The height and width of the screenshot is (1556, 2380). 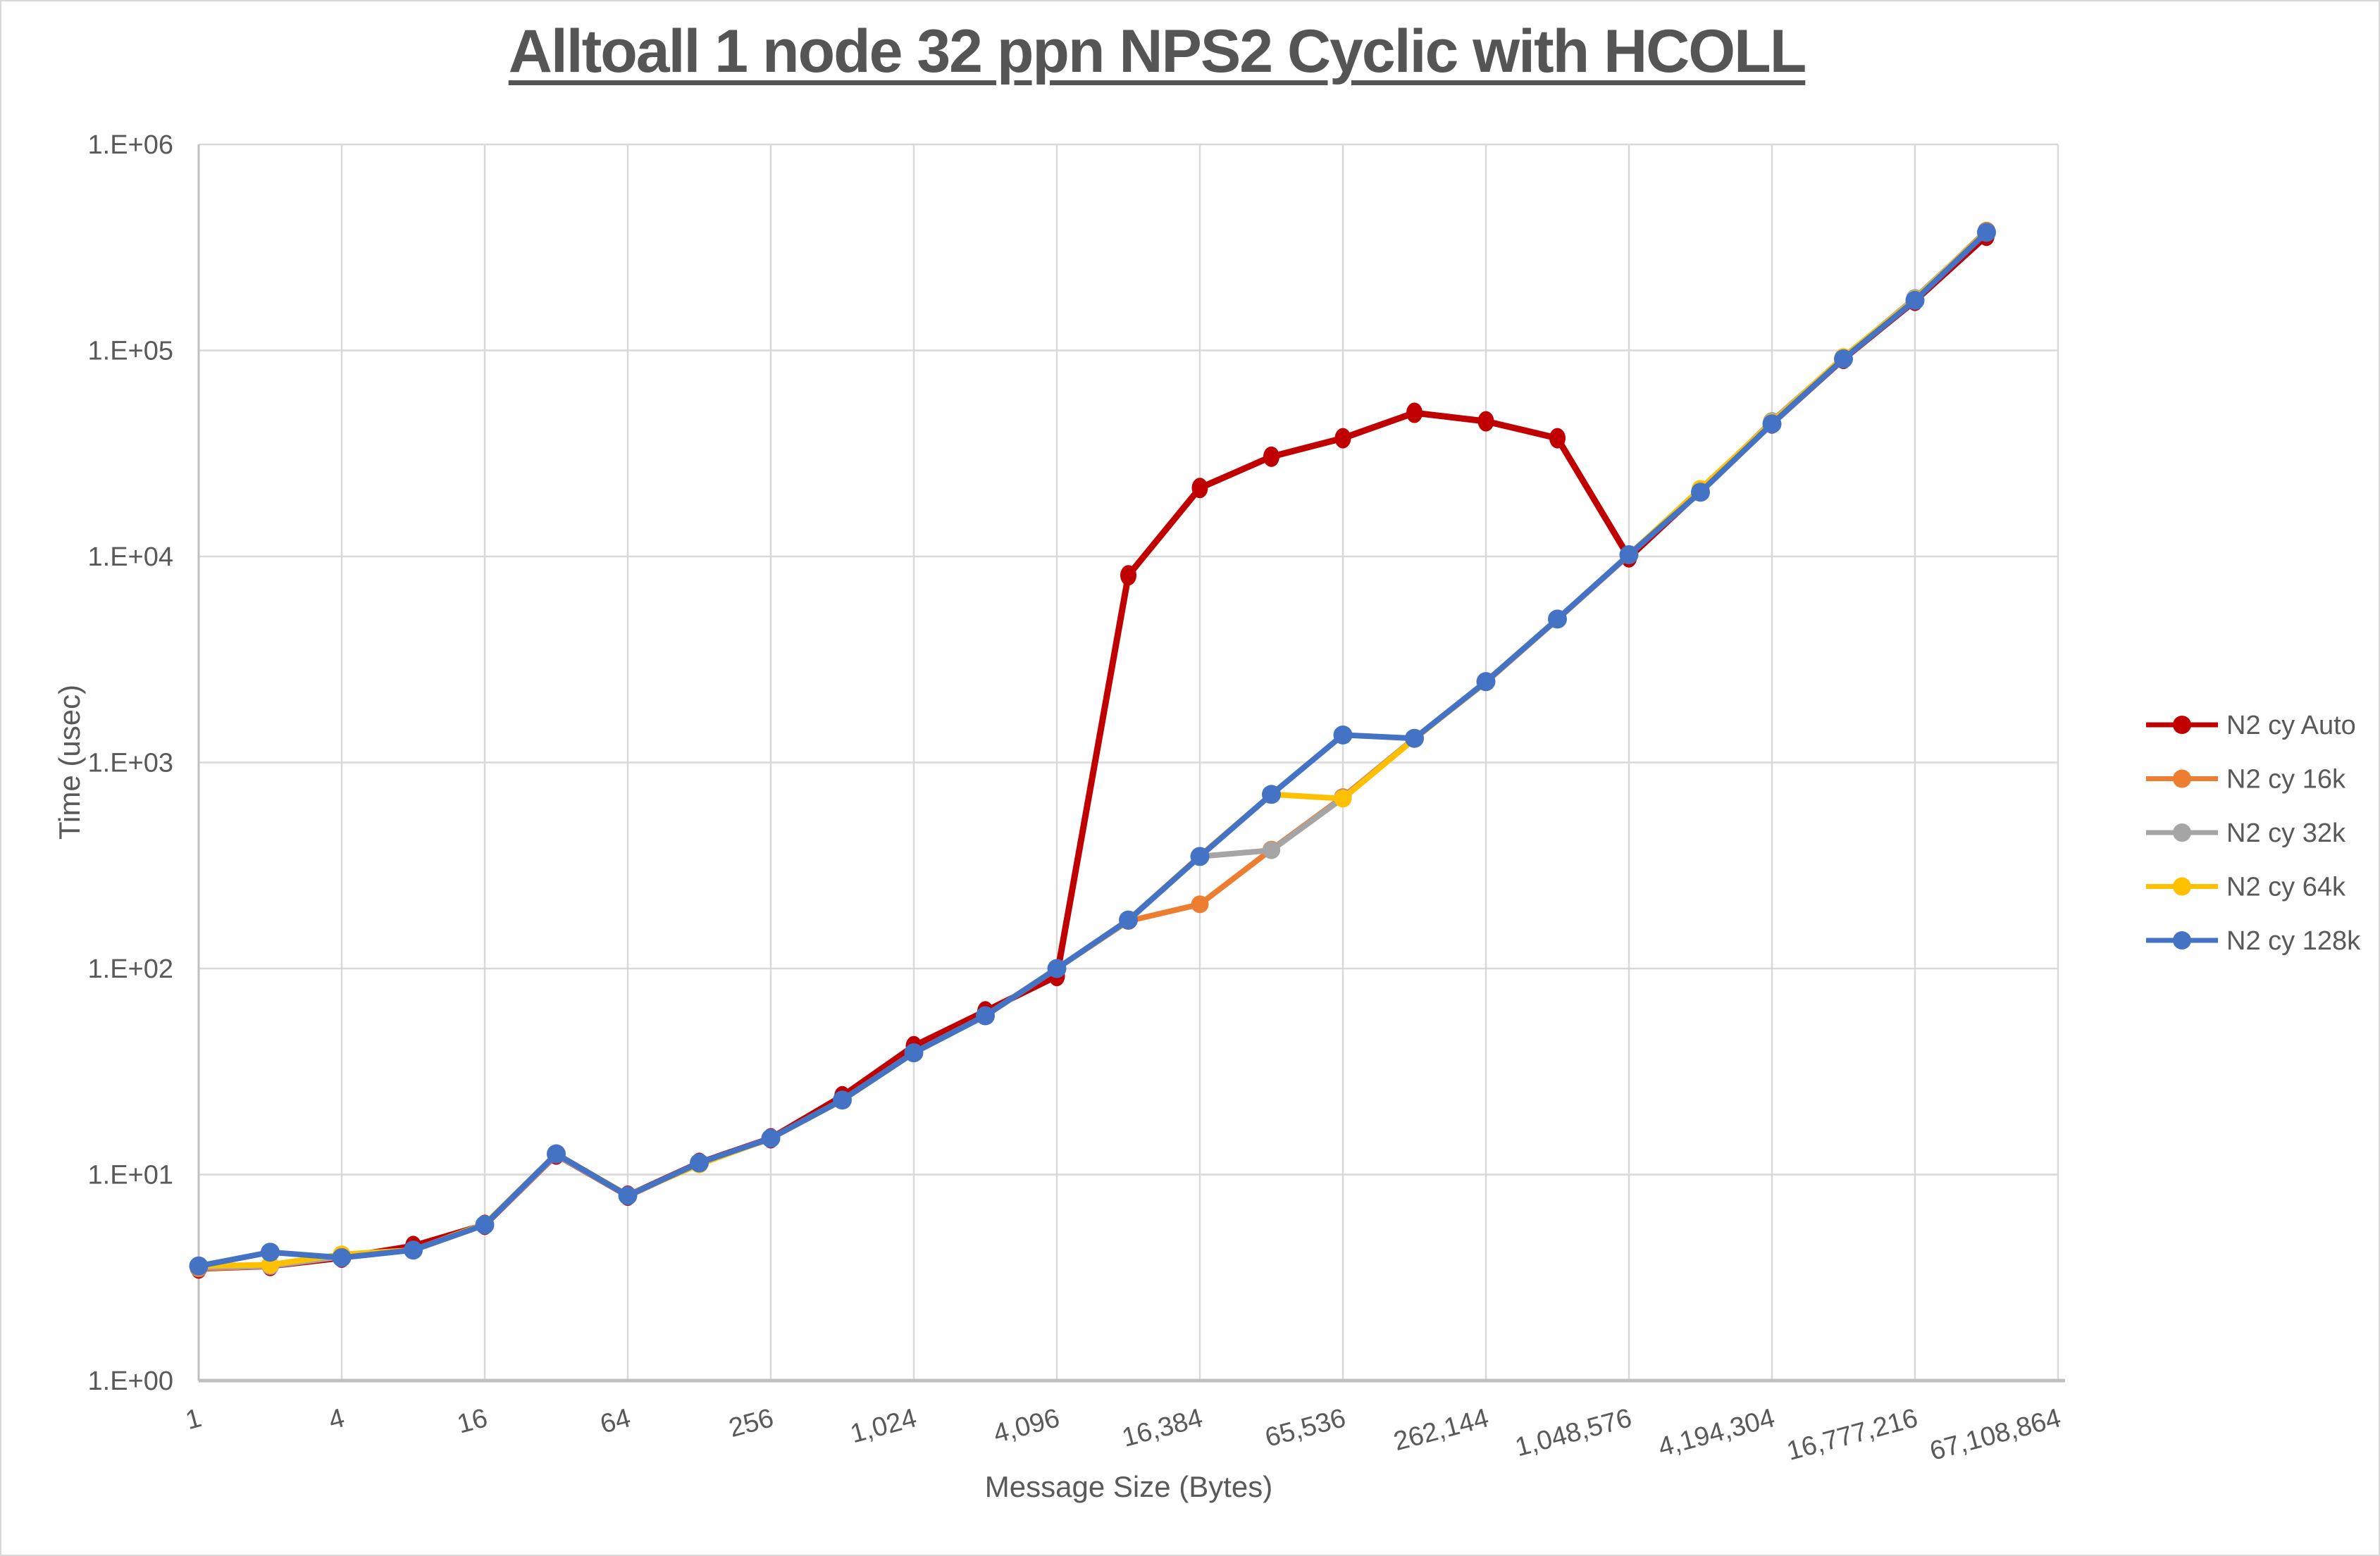 I want to click on x-tick-label: 4, so click(x=336, y=1419).